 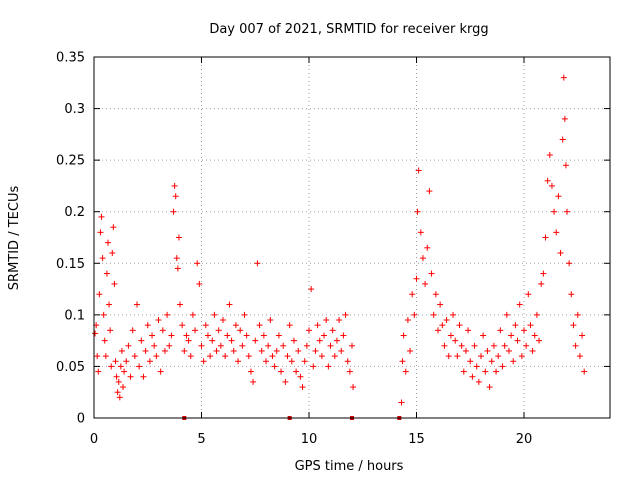 I want to click on y-tick-label: 0.15, so click(x=70, y=264).